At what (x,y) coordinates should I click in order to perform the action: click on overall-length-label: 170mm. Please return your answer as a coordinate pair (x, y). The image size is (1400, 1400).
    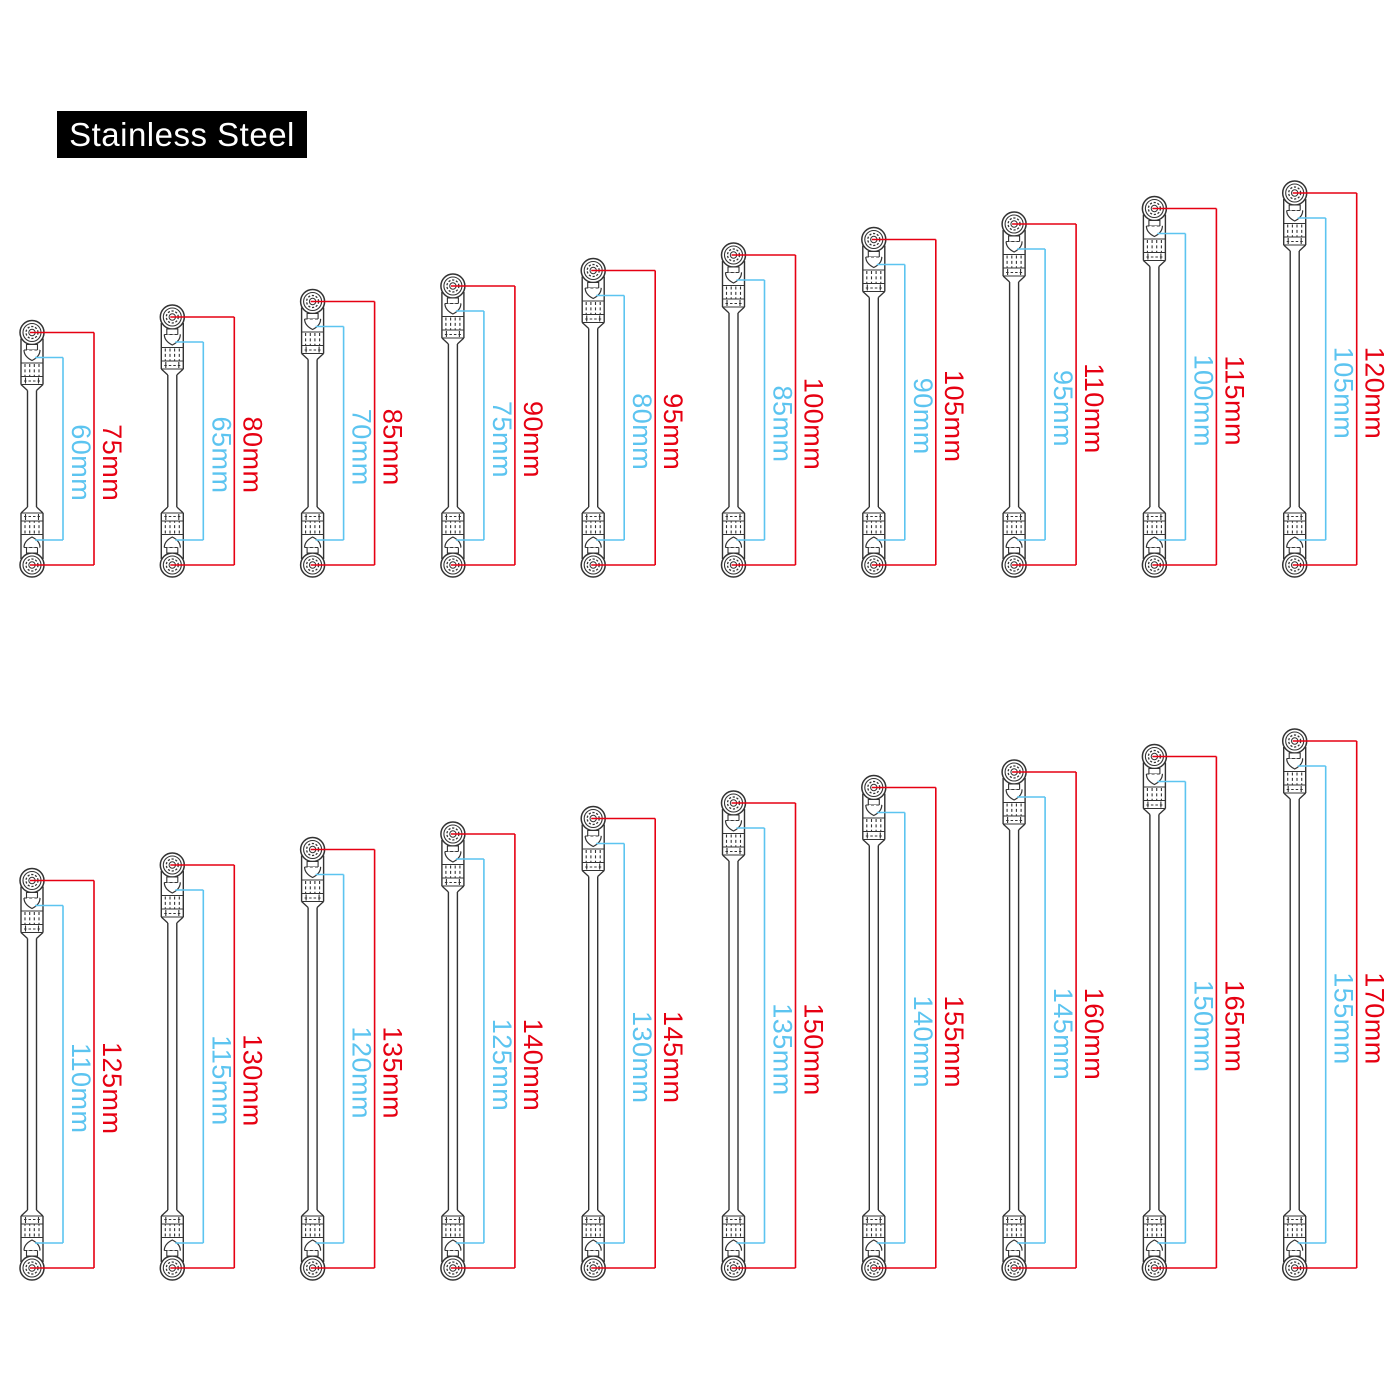
    Looking at the image, I should click on (1375, 1018).